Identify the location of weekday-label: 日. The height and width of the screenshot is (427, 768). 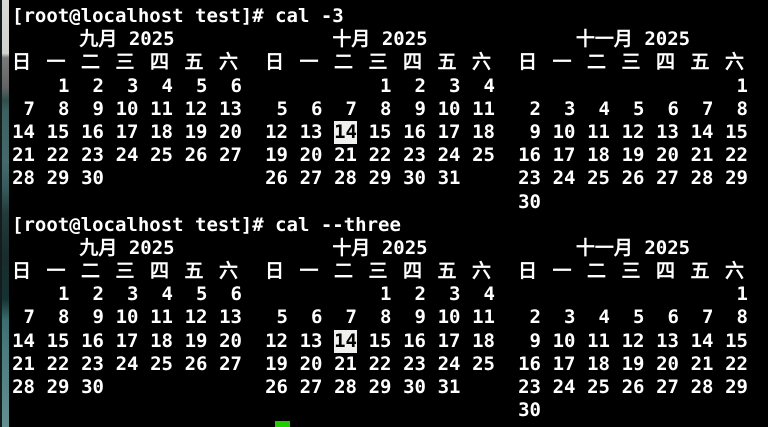
(22, 271).